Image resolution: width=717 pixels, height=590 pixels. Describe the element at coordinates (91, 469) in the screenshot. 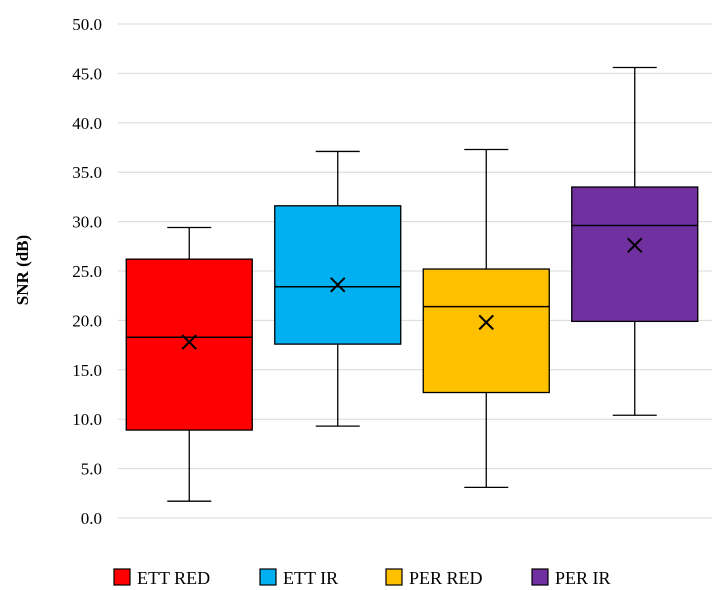

I see `y-tick-label: 5.0` at that location.